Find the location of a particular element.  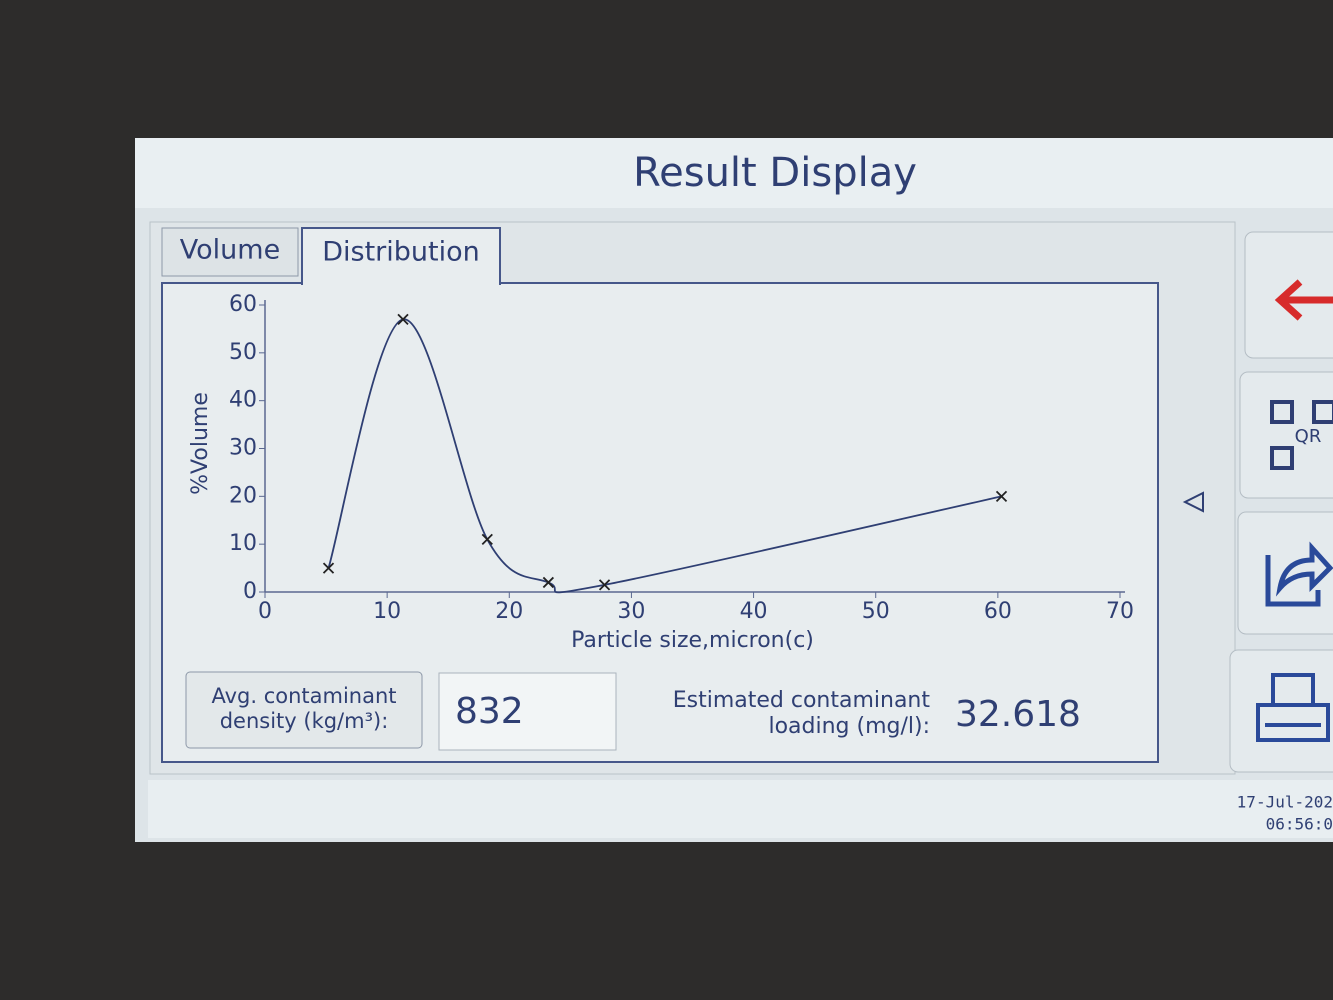

x-tick-label: 0 is located at coordinates (265, 611).